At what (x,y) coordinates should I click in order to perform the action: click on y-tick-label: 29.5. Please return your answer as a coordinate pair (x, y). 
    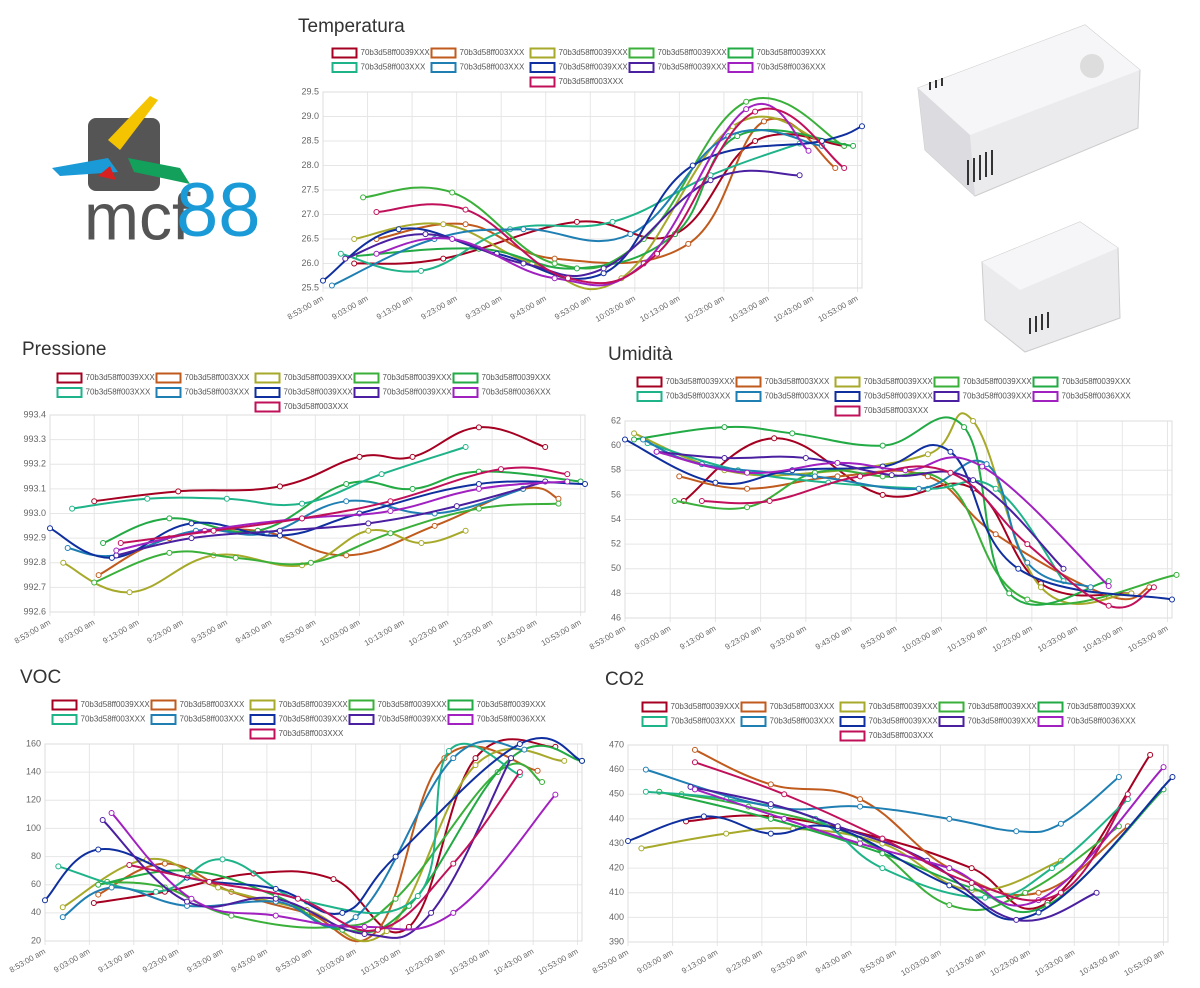
    Looking at the image, I should click on (310, 91).